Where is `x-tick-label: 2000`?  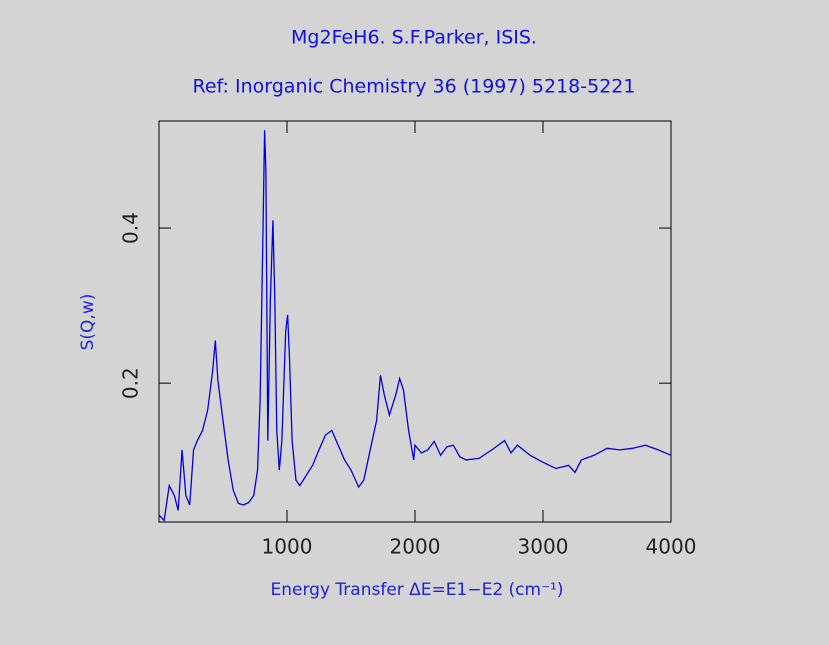 x-tick-label: 2000 is located at coordinates (415, 547).